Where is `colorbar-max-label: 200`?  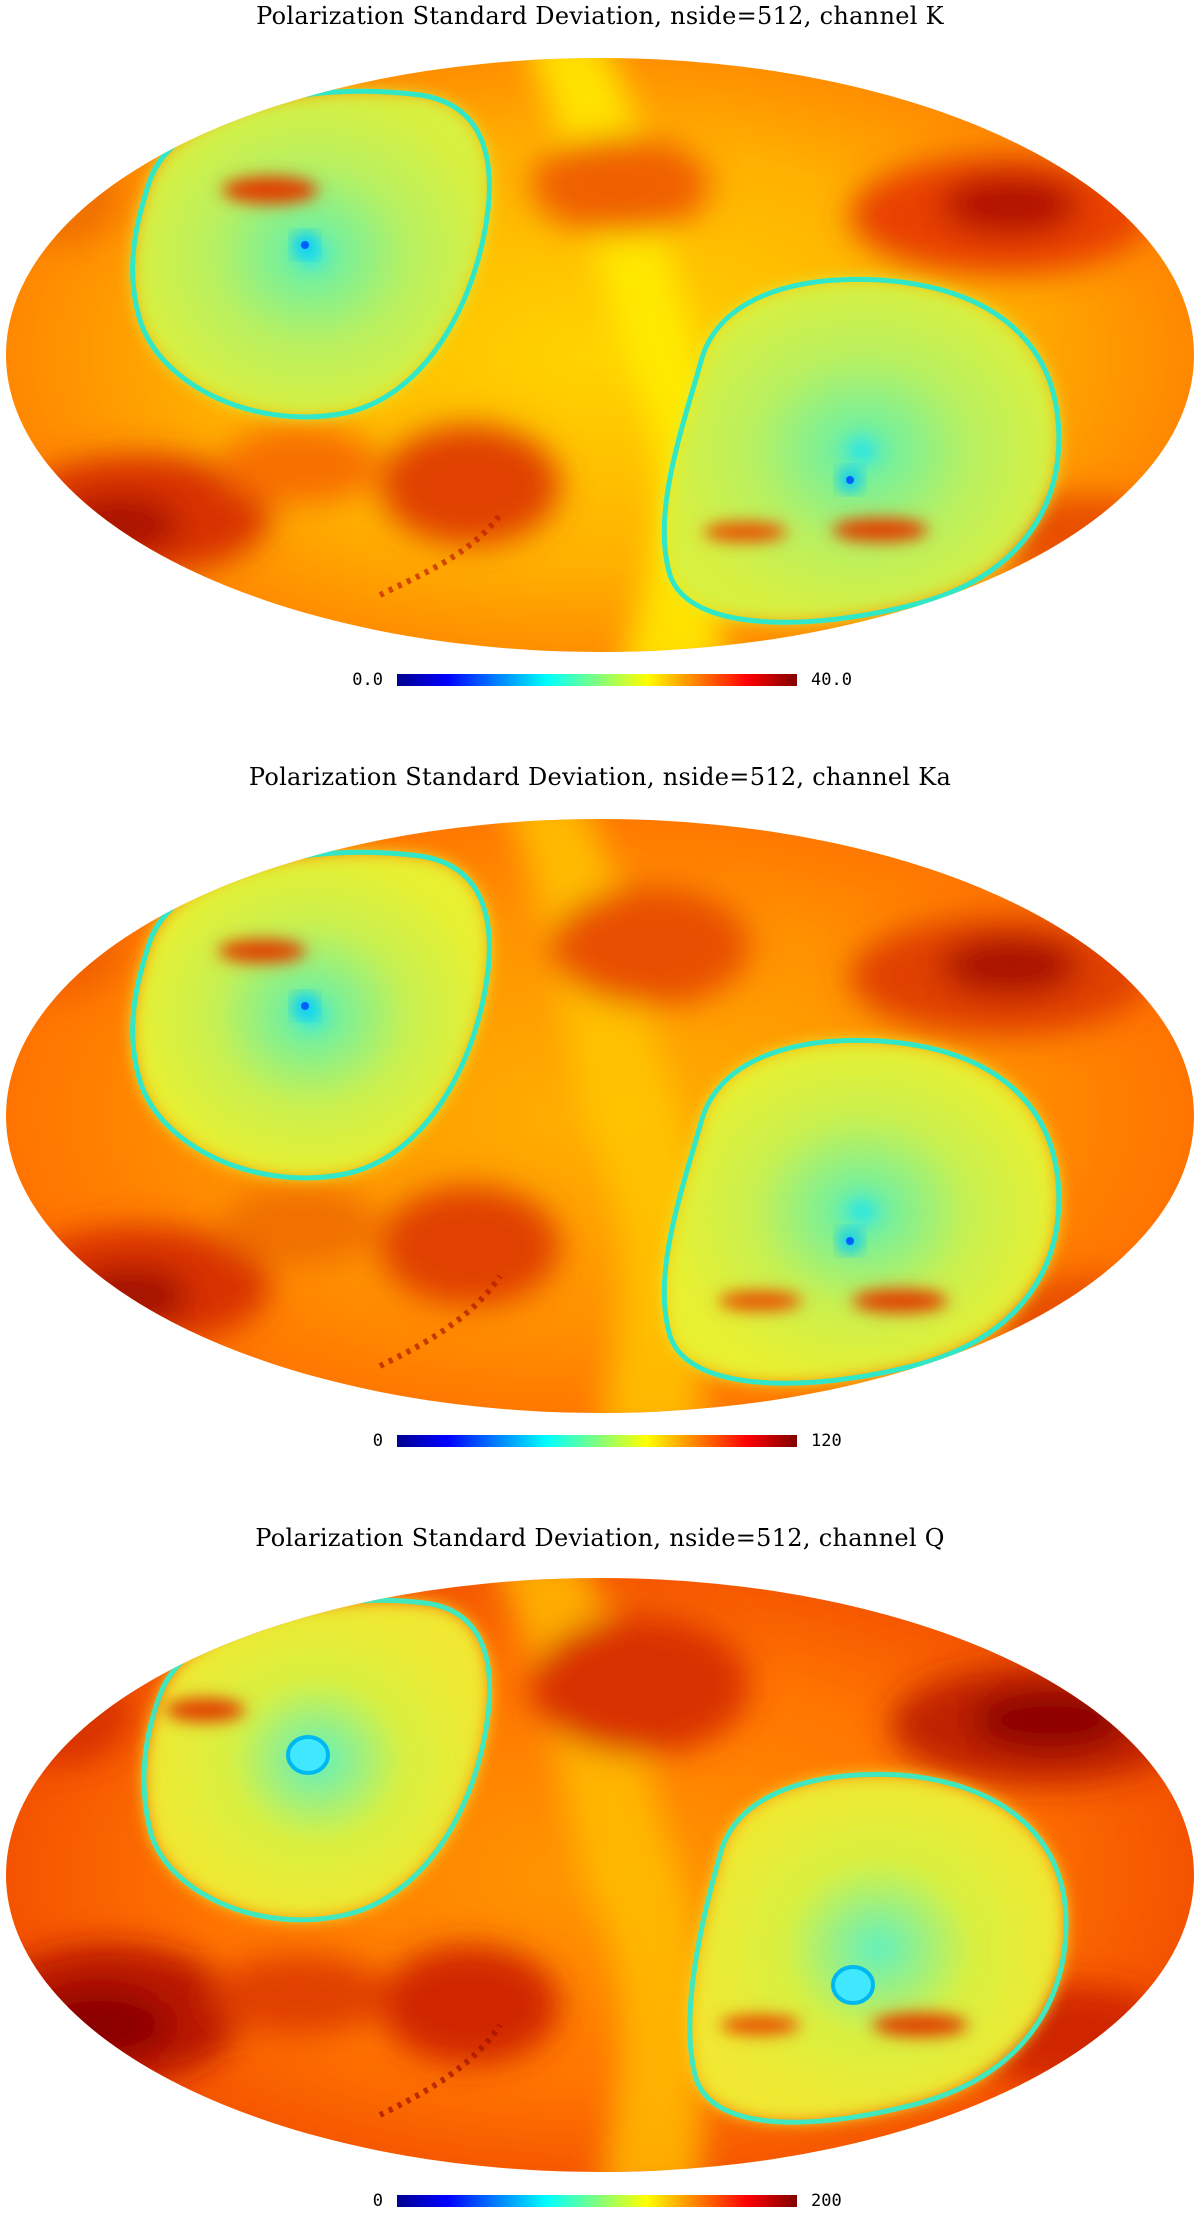
colorbar-max-label: 200 is located at coordinates (826, 2201).